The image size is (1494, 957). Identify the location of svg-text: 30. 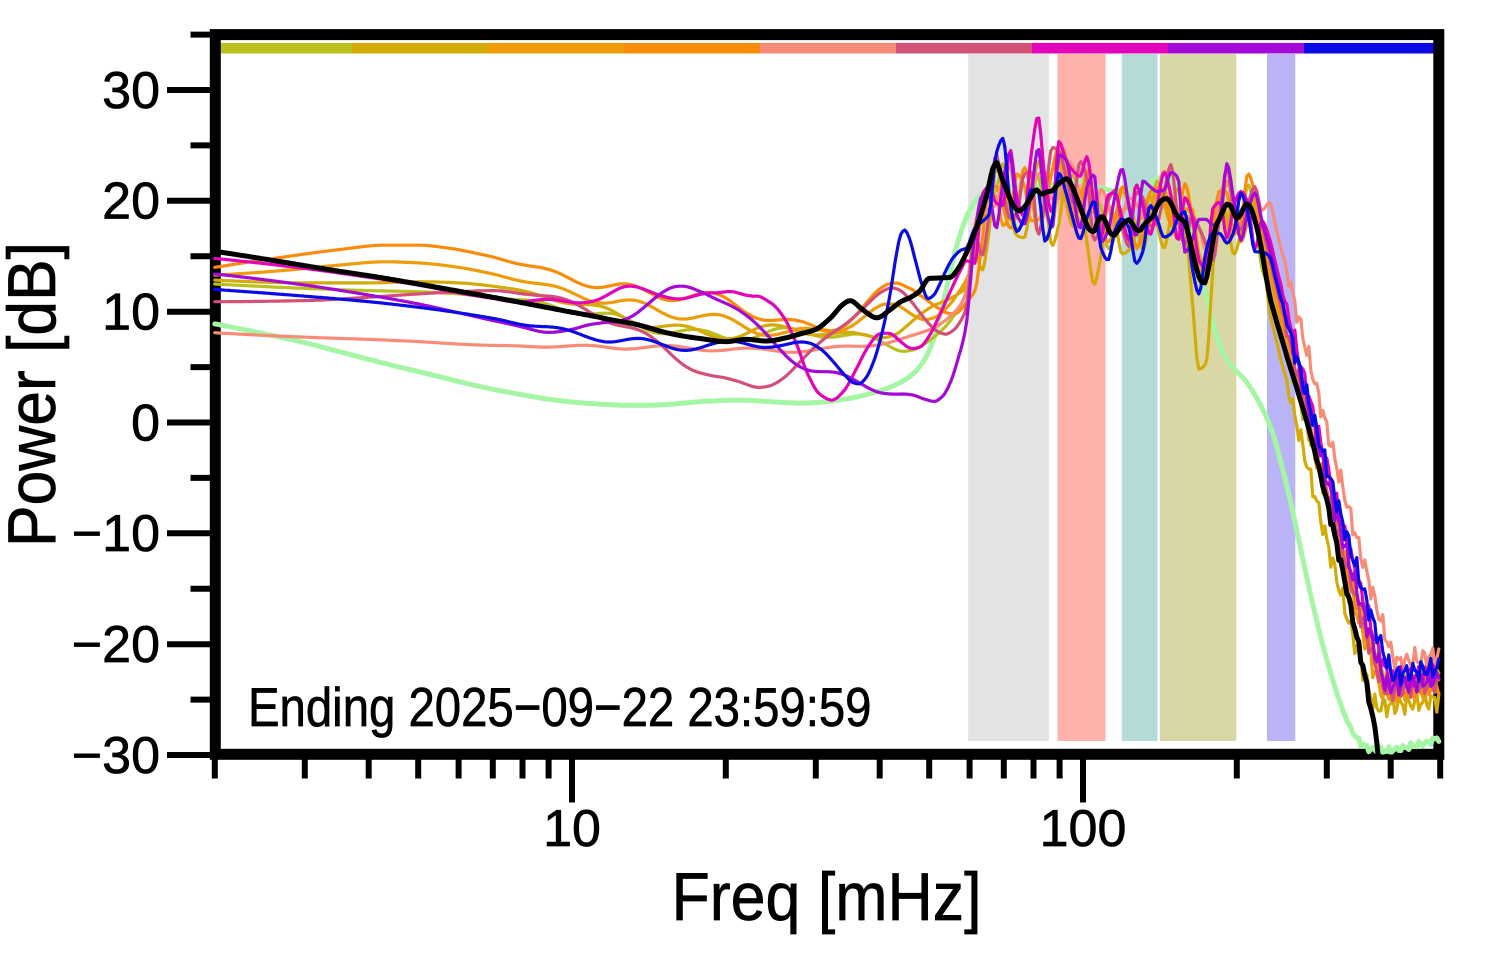
(131, 91).